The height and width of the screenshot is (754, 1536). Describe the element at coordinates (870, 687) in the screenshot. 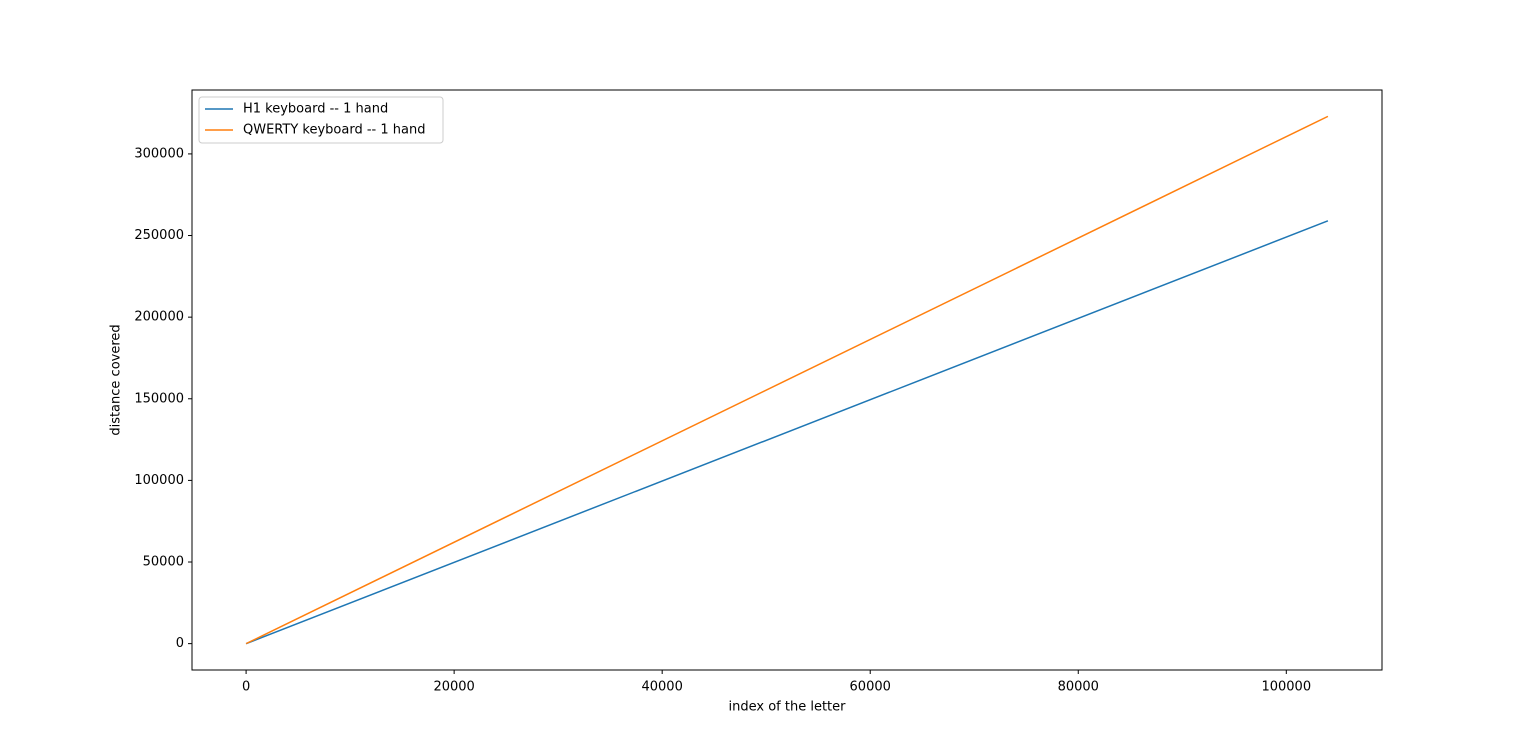

I see `x-tick-label: 60000` at that location.